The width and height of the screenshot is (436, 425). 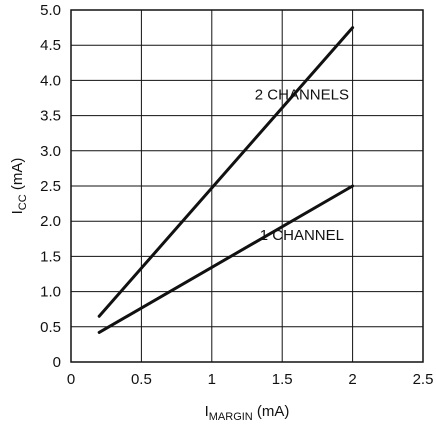 I want to click on x-tick-label: 2, so click(x=352, y=379).